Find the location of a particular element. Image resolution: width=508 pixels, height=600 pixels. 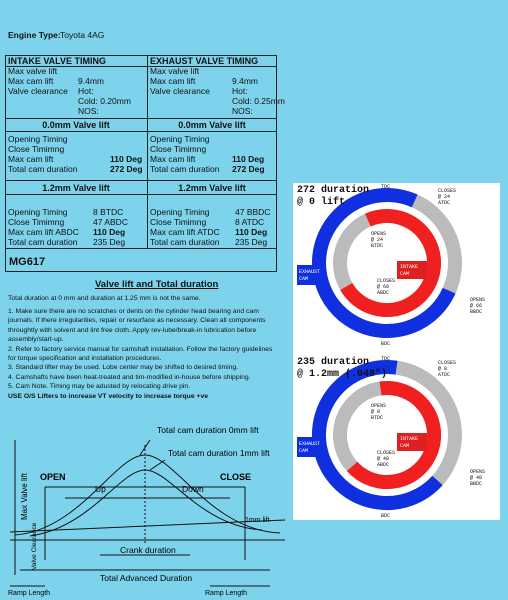

diagram-label: 1mm lift is located at coordinates (257, 520).